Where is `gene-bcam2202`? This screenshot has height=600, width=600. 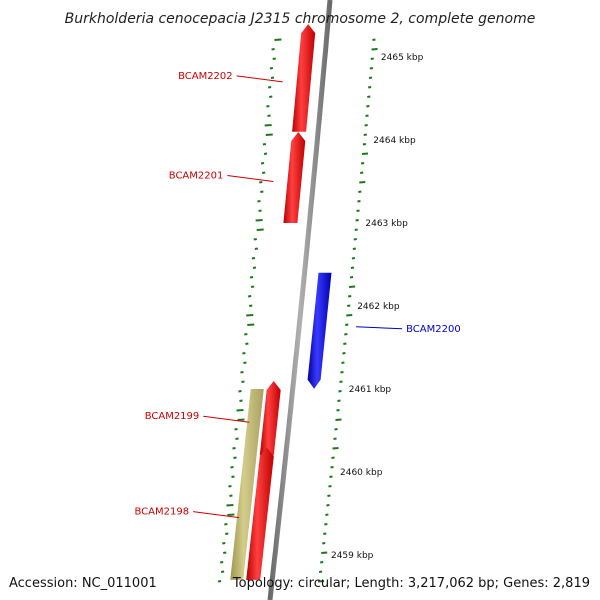
gene-bcam2202 is located at coordinates (304, 78).